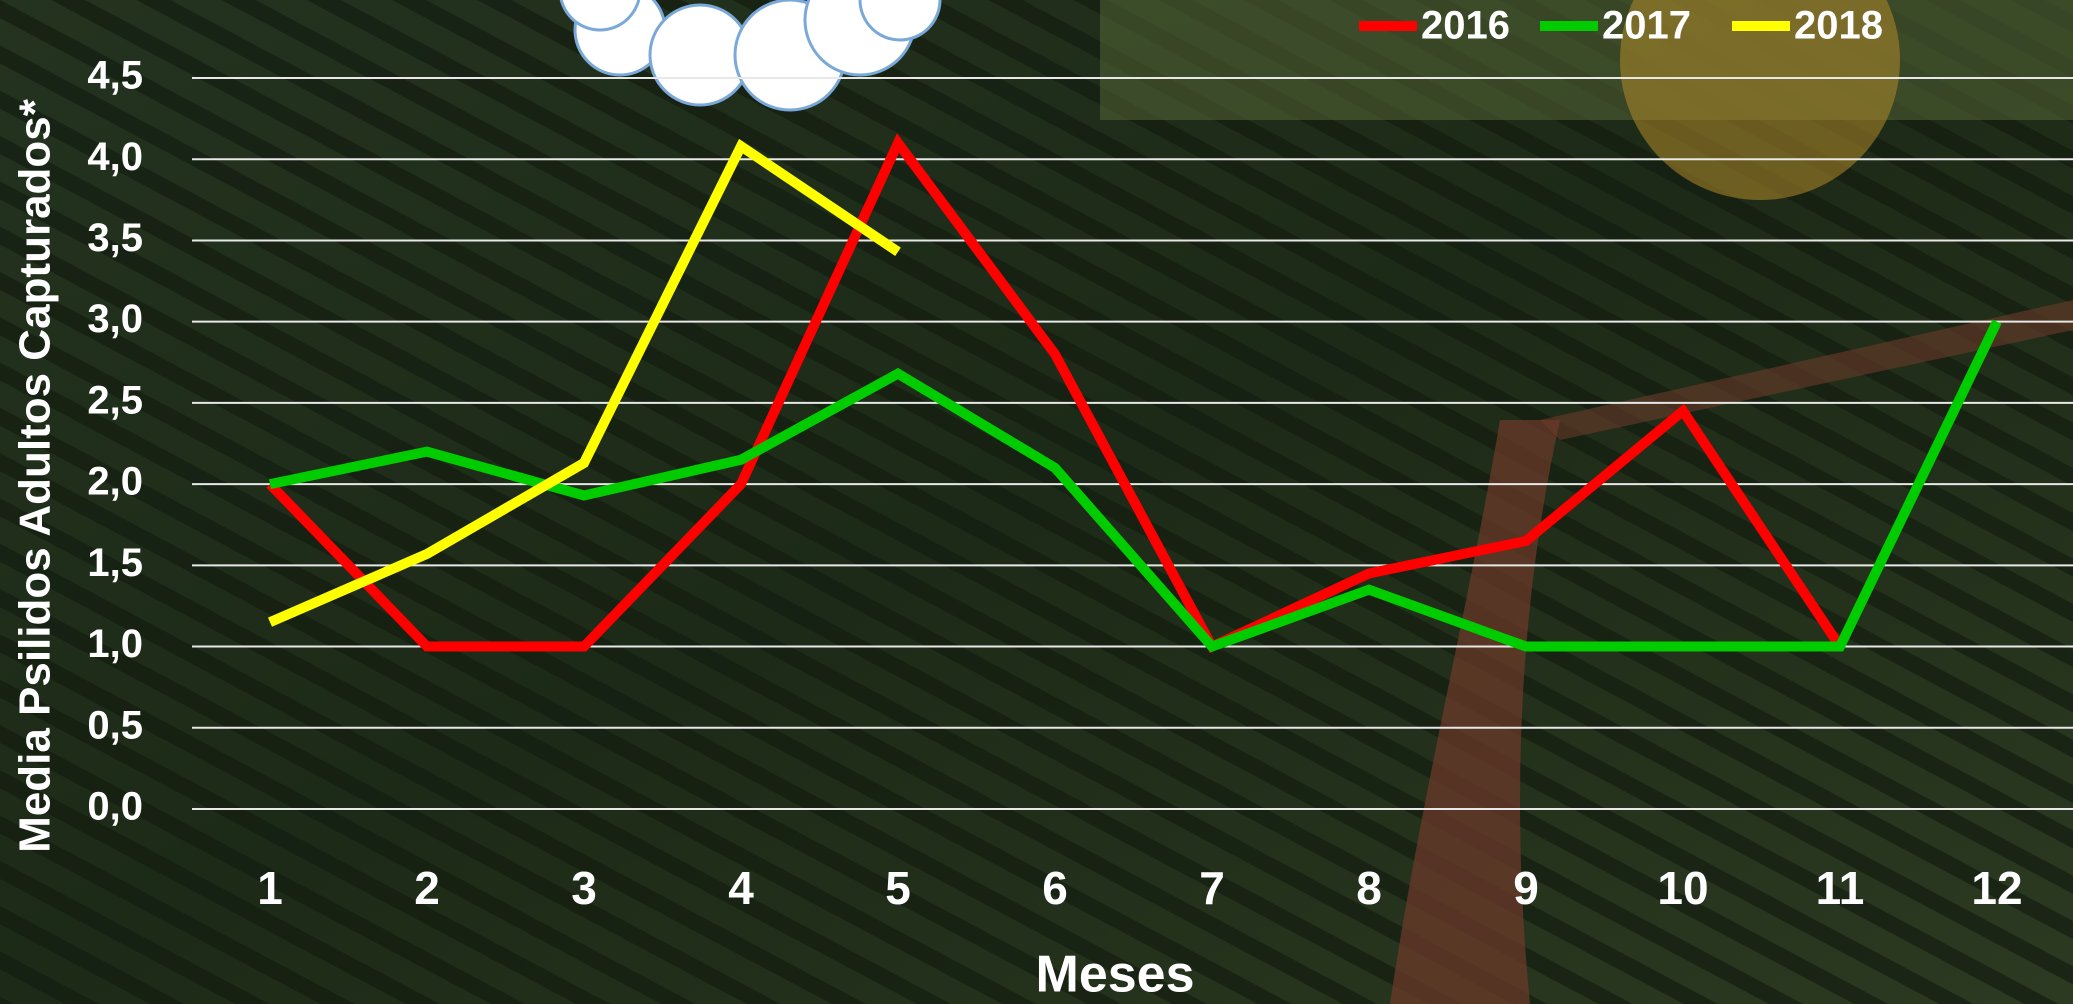 The width and height of the screenshot is (2073, 1004). I want to click on x-tick-label: 4, so click(741, 888).